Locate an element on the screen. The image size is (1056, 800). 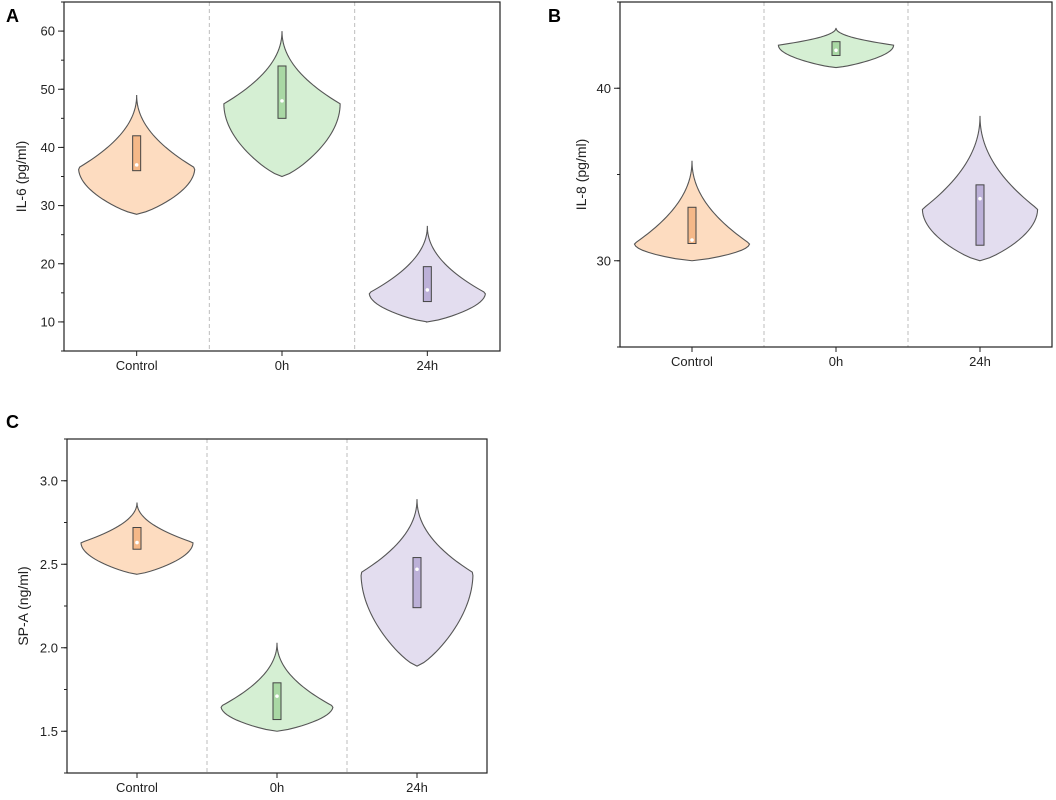
y-tick-label: 60 is located at coordinates (48, 31).